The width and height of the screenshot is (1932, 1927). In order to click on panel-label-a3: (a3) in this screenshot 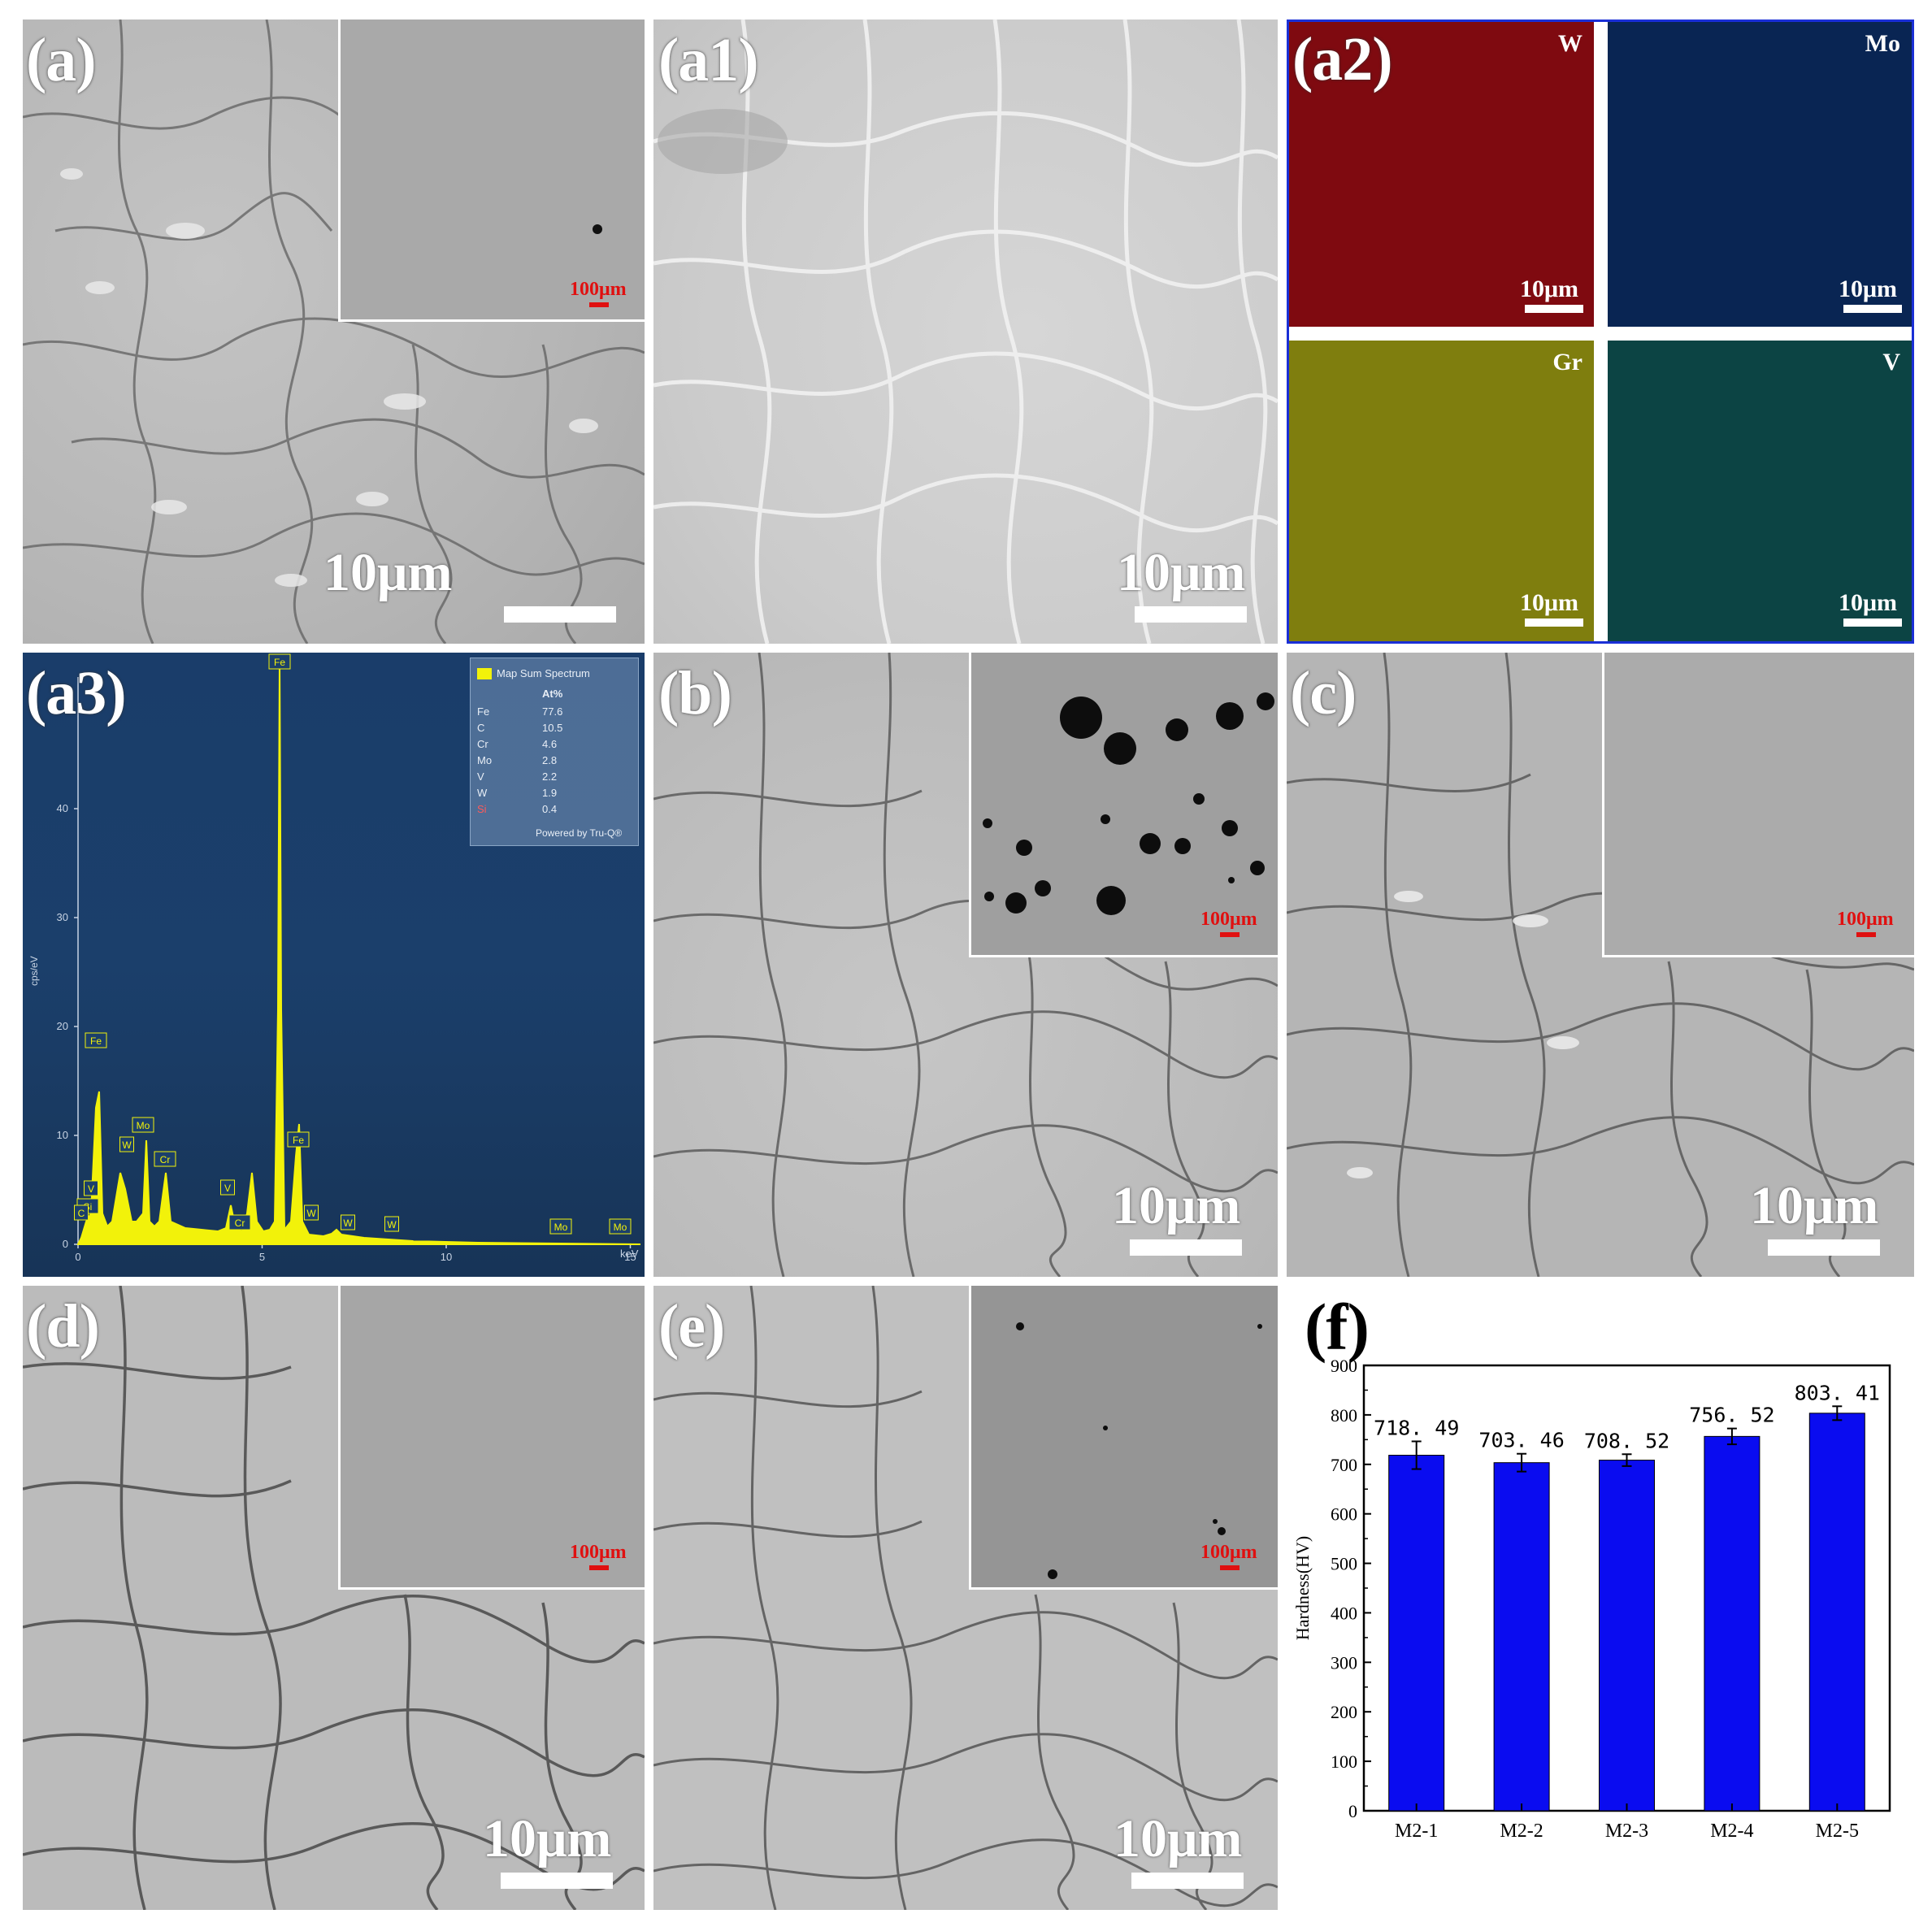, I will do `click(76, 693)`.